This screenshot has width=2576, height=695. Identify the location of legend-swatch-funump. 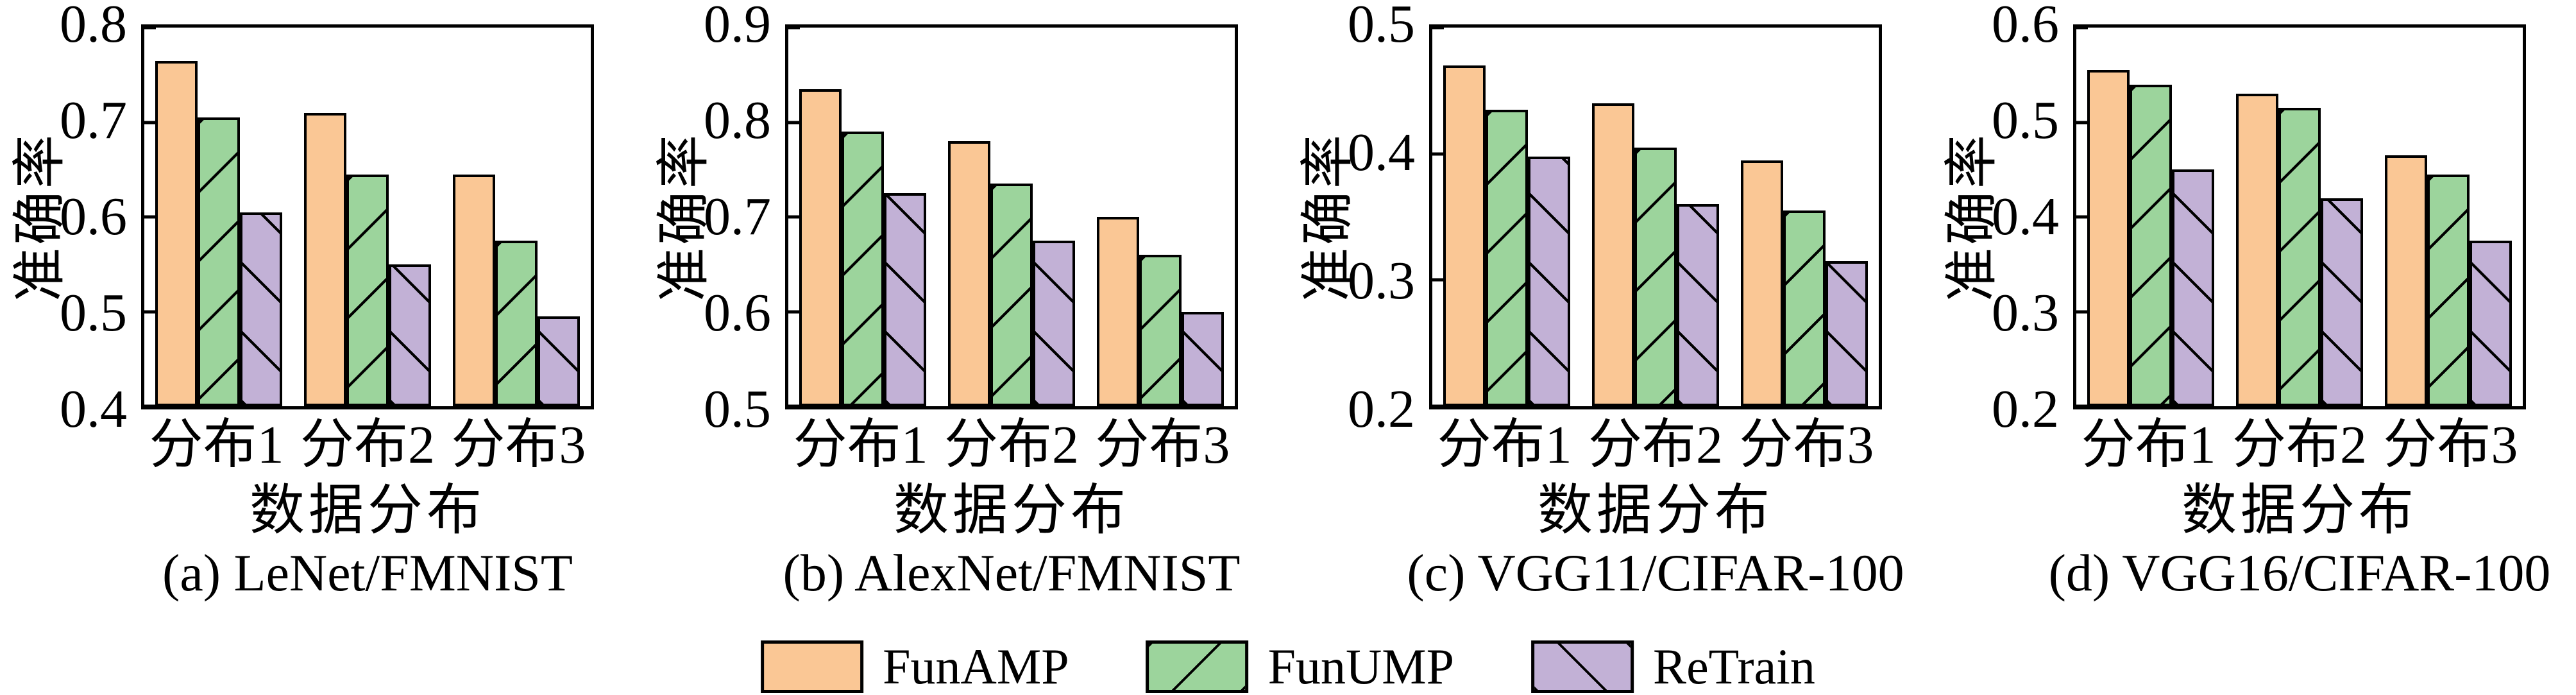
(1197, 666).